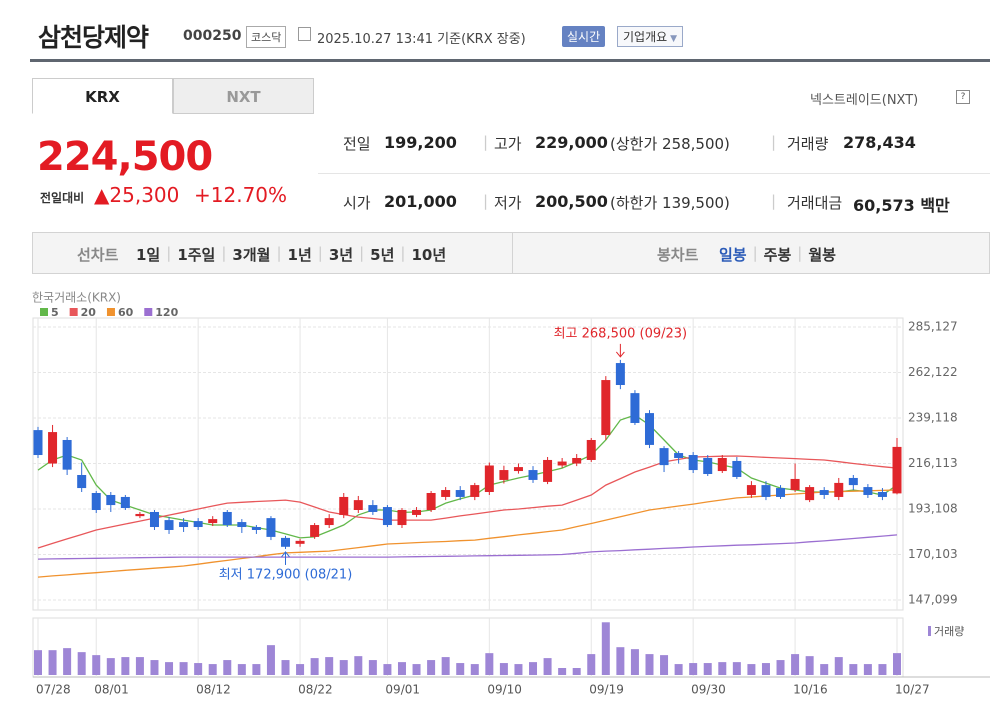 The height and width of the screenshot is (724, 990). What do you see at coordinates (733, 255) in the screenshot?
I see `period-option: 일봉` at bounding box center [733, 255].